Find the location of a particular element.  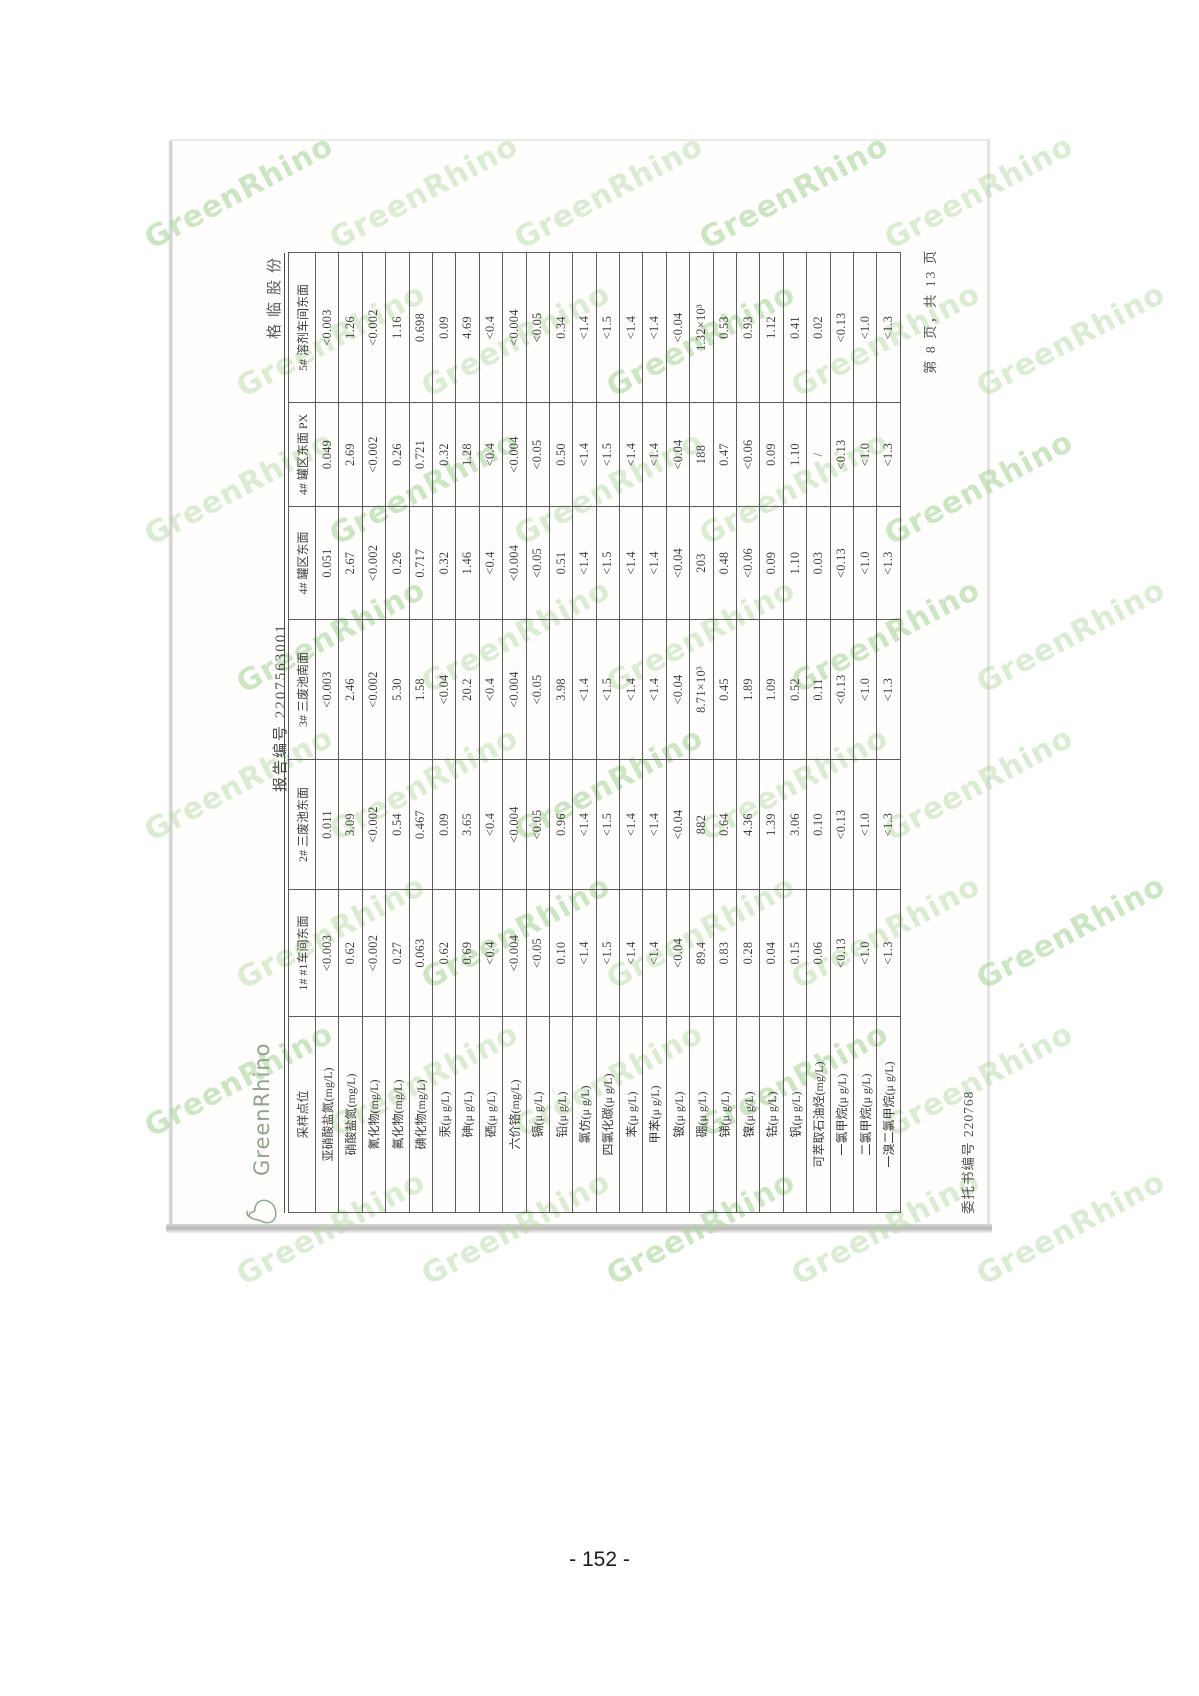

value-cell: / is located at coordinates (818, 454).